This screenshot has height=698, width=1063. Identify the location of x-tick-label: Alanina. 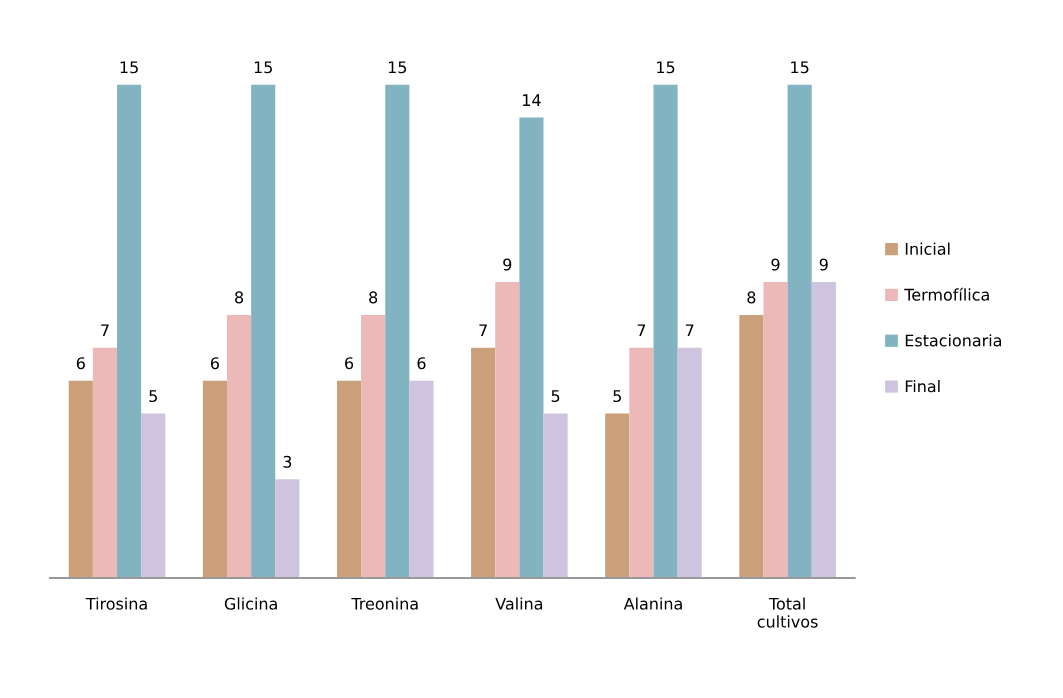
(652, 603).